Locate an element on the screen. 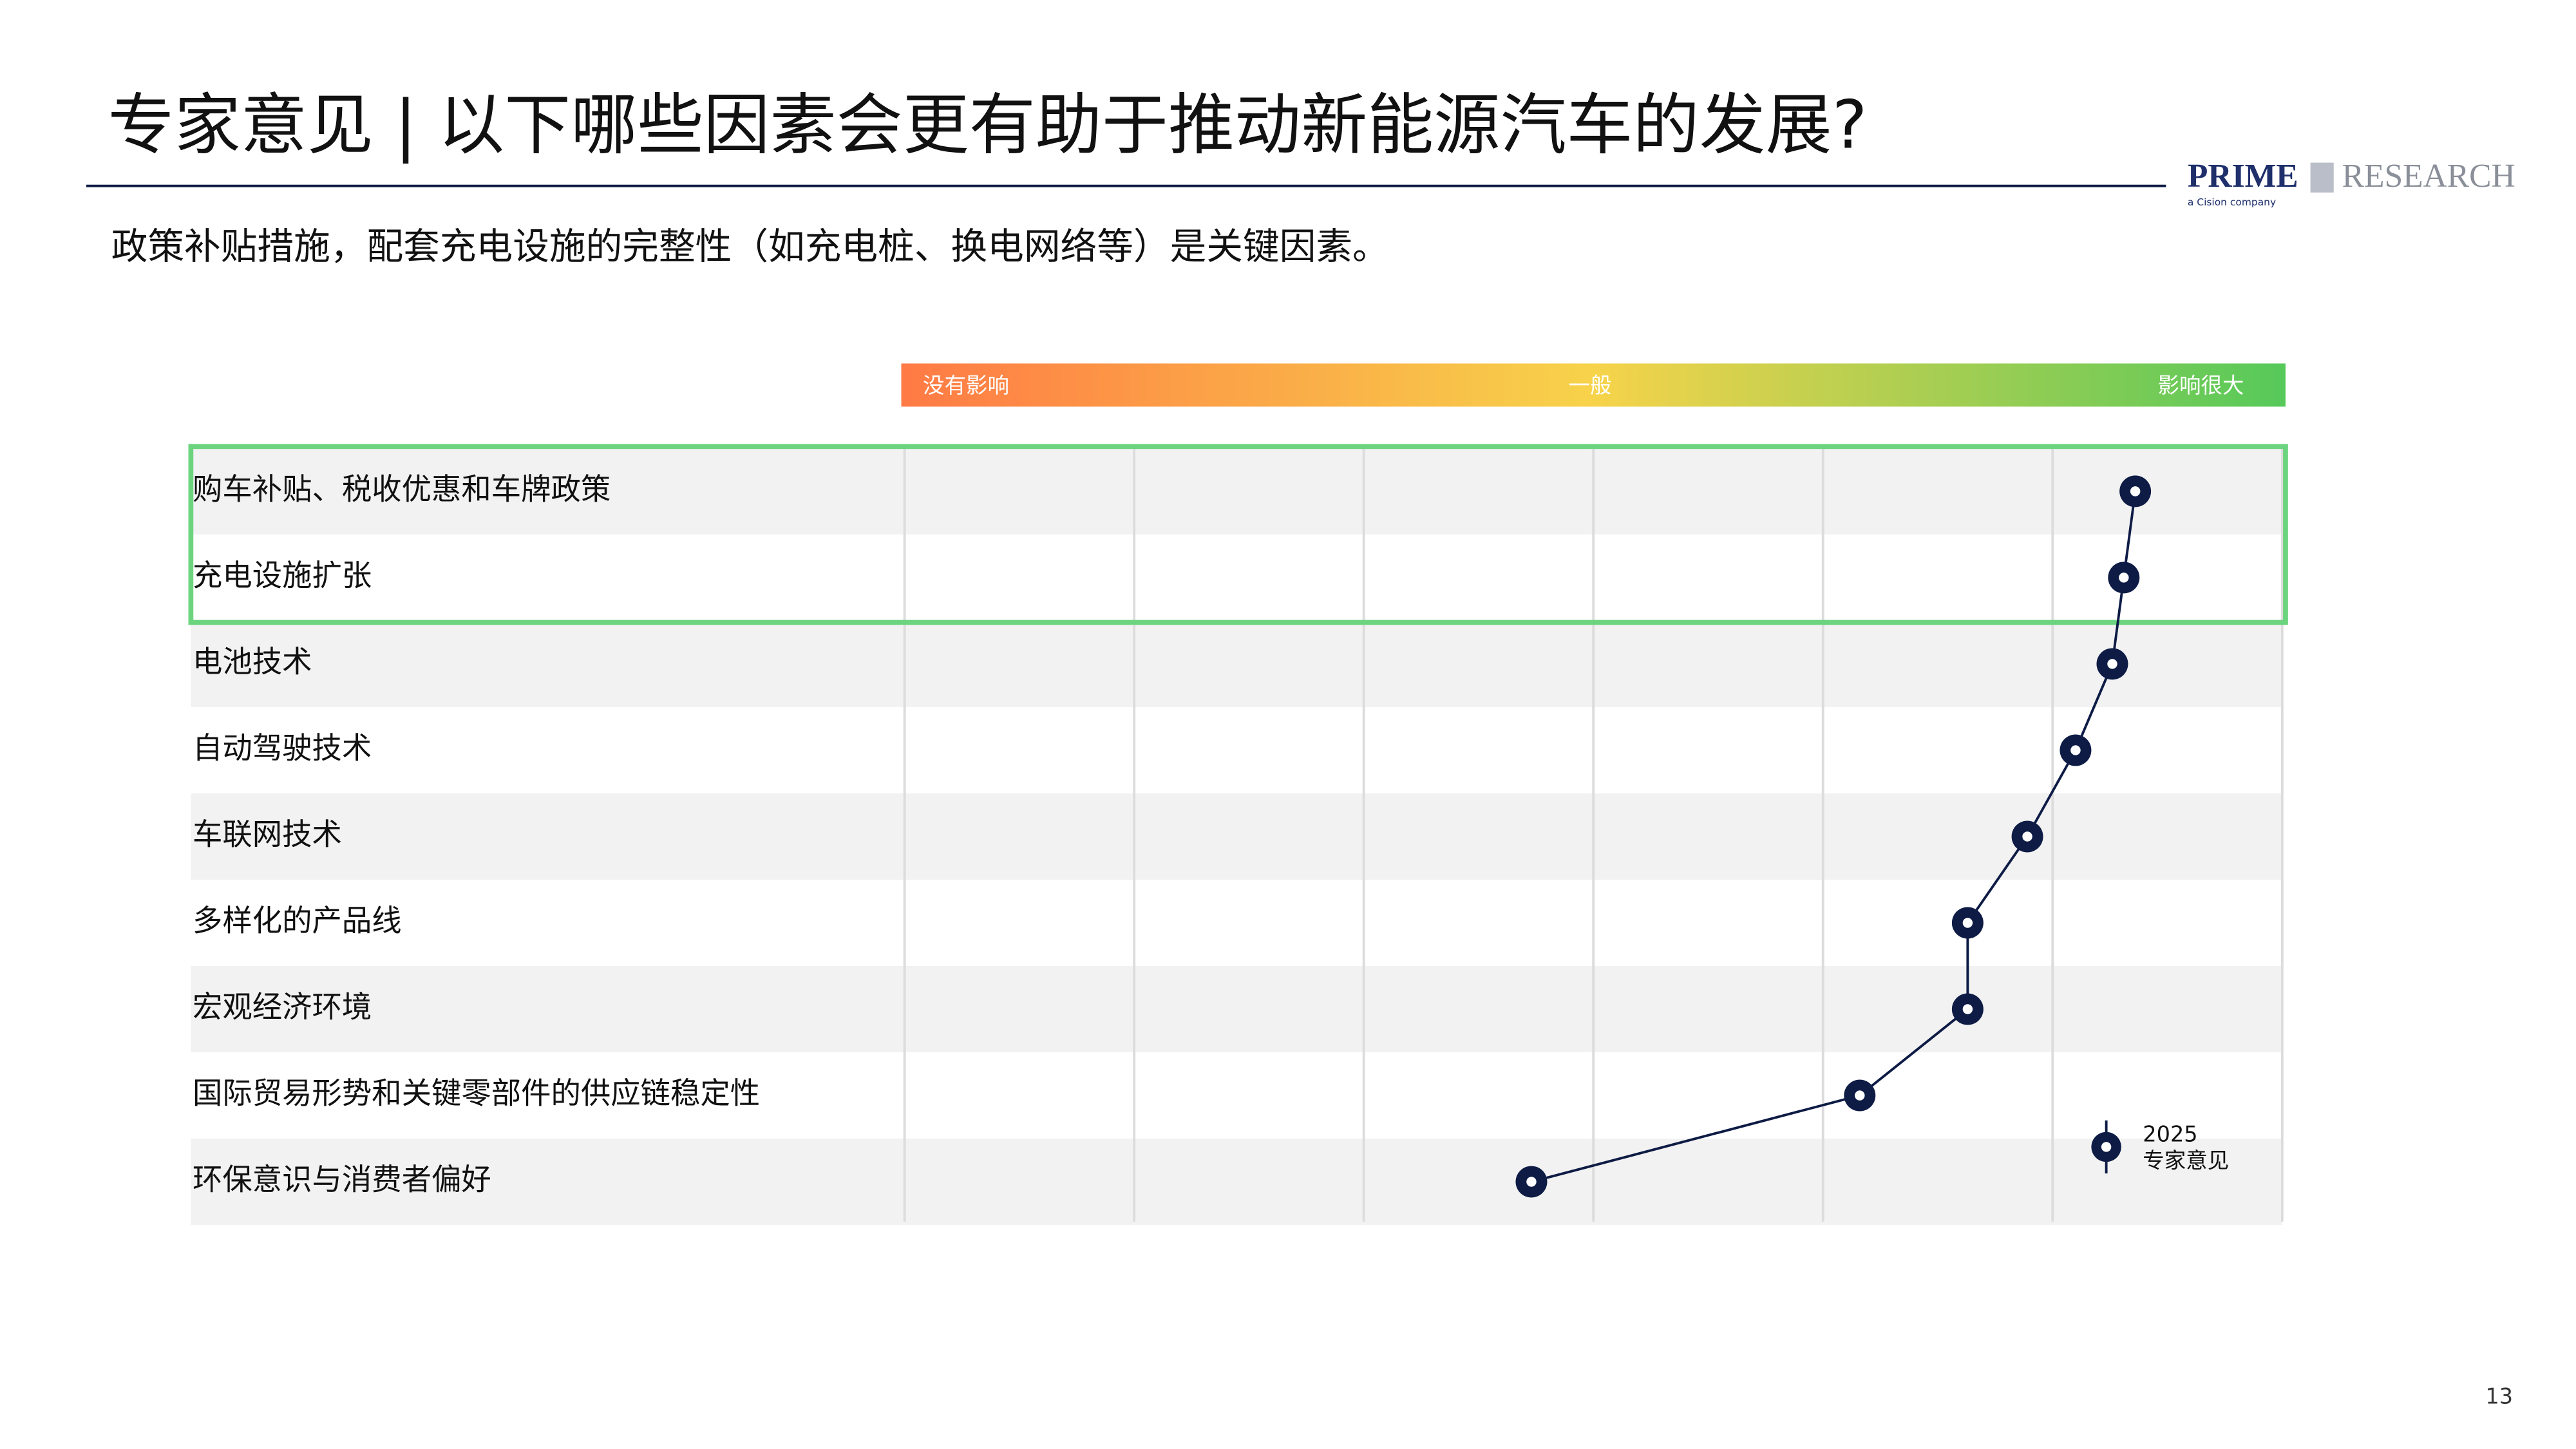  logo-icon is located at coordinates (2322, 177).